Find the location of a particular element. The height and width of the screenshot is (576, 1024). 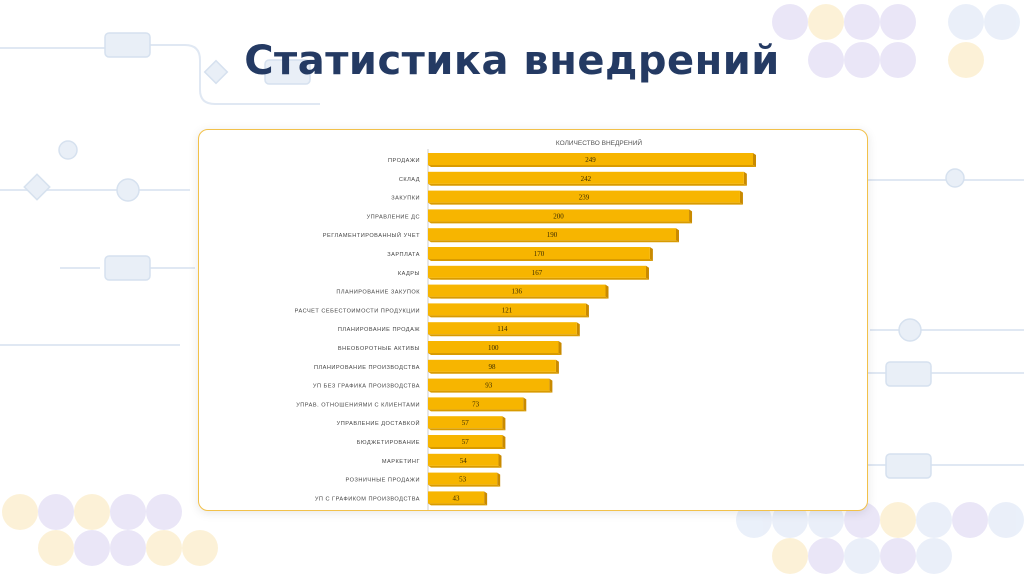

category-label: БЮДЖЕТИРОВАНИЕ is located at coordinates (388, 443).